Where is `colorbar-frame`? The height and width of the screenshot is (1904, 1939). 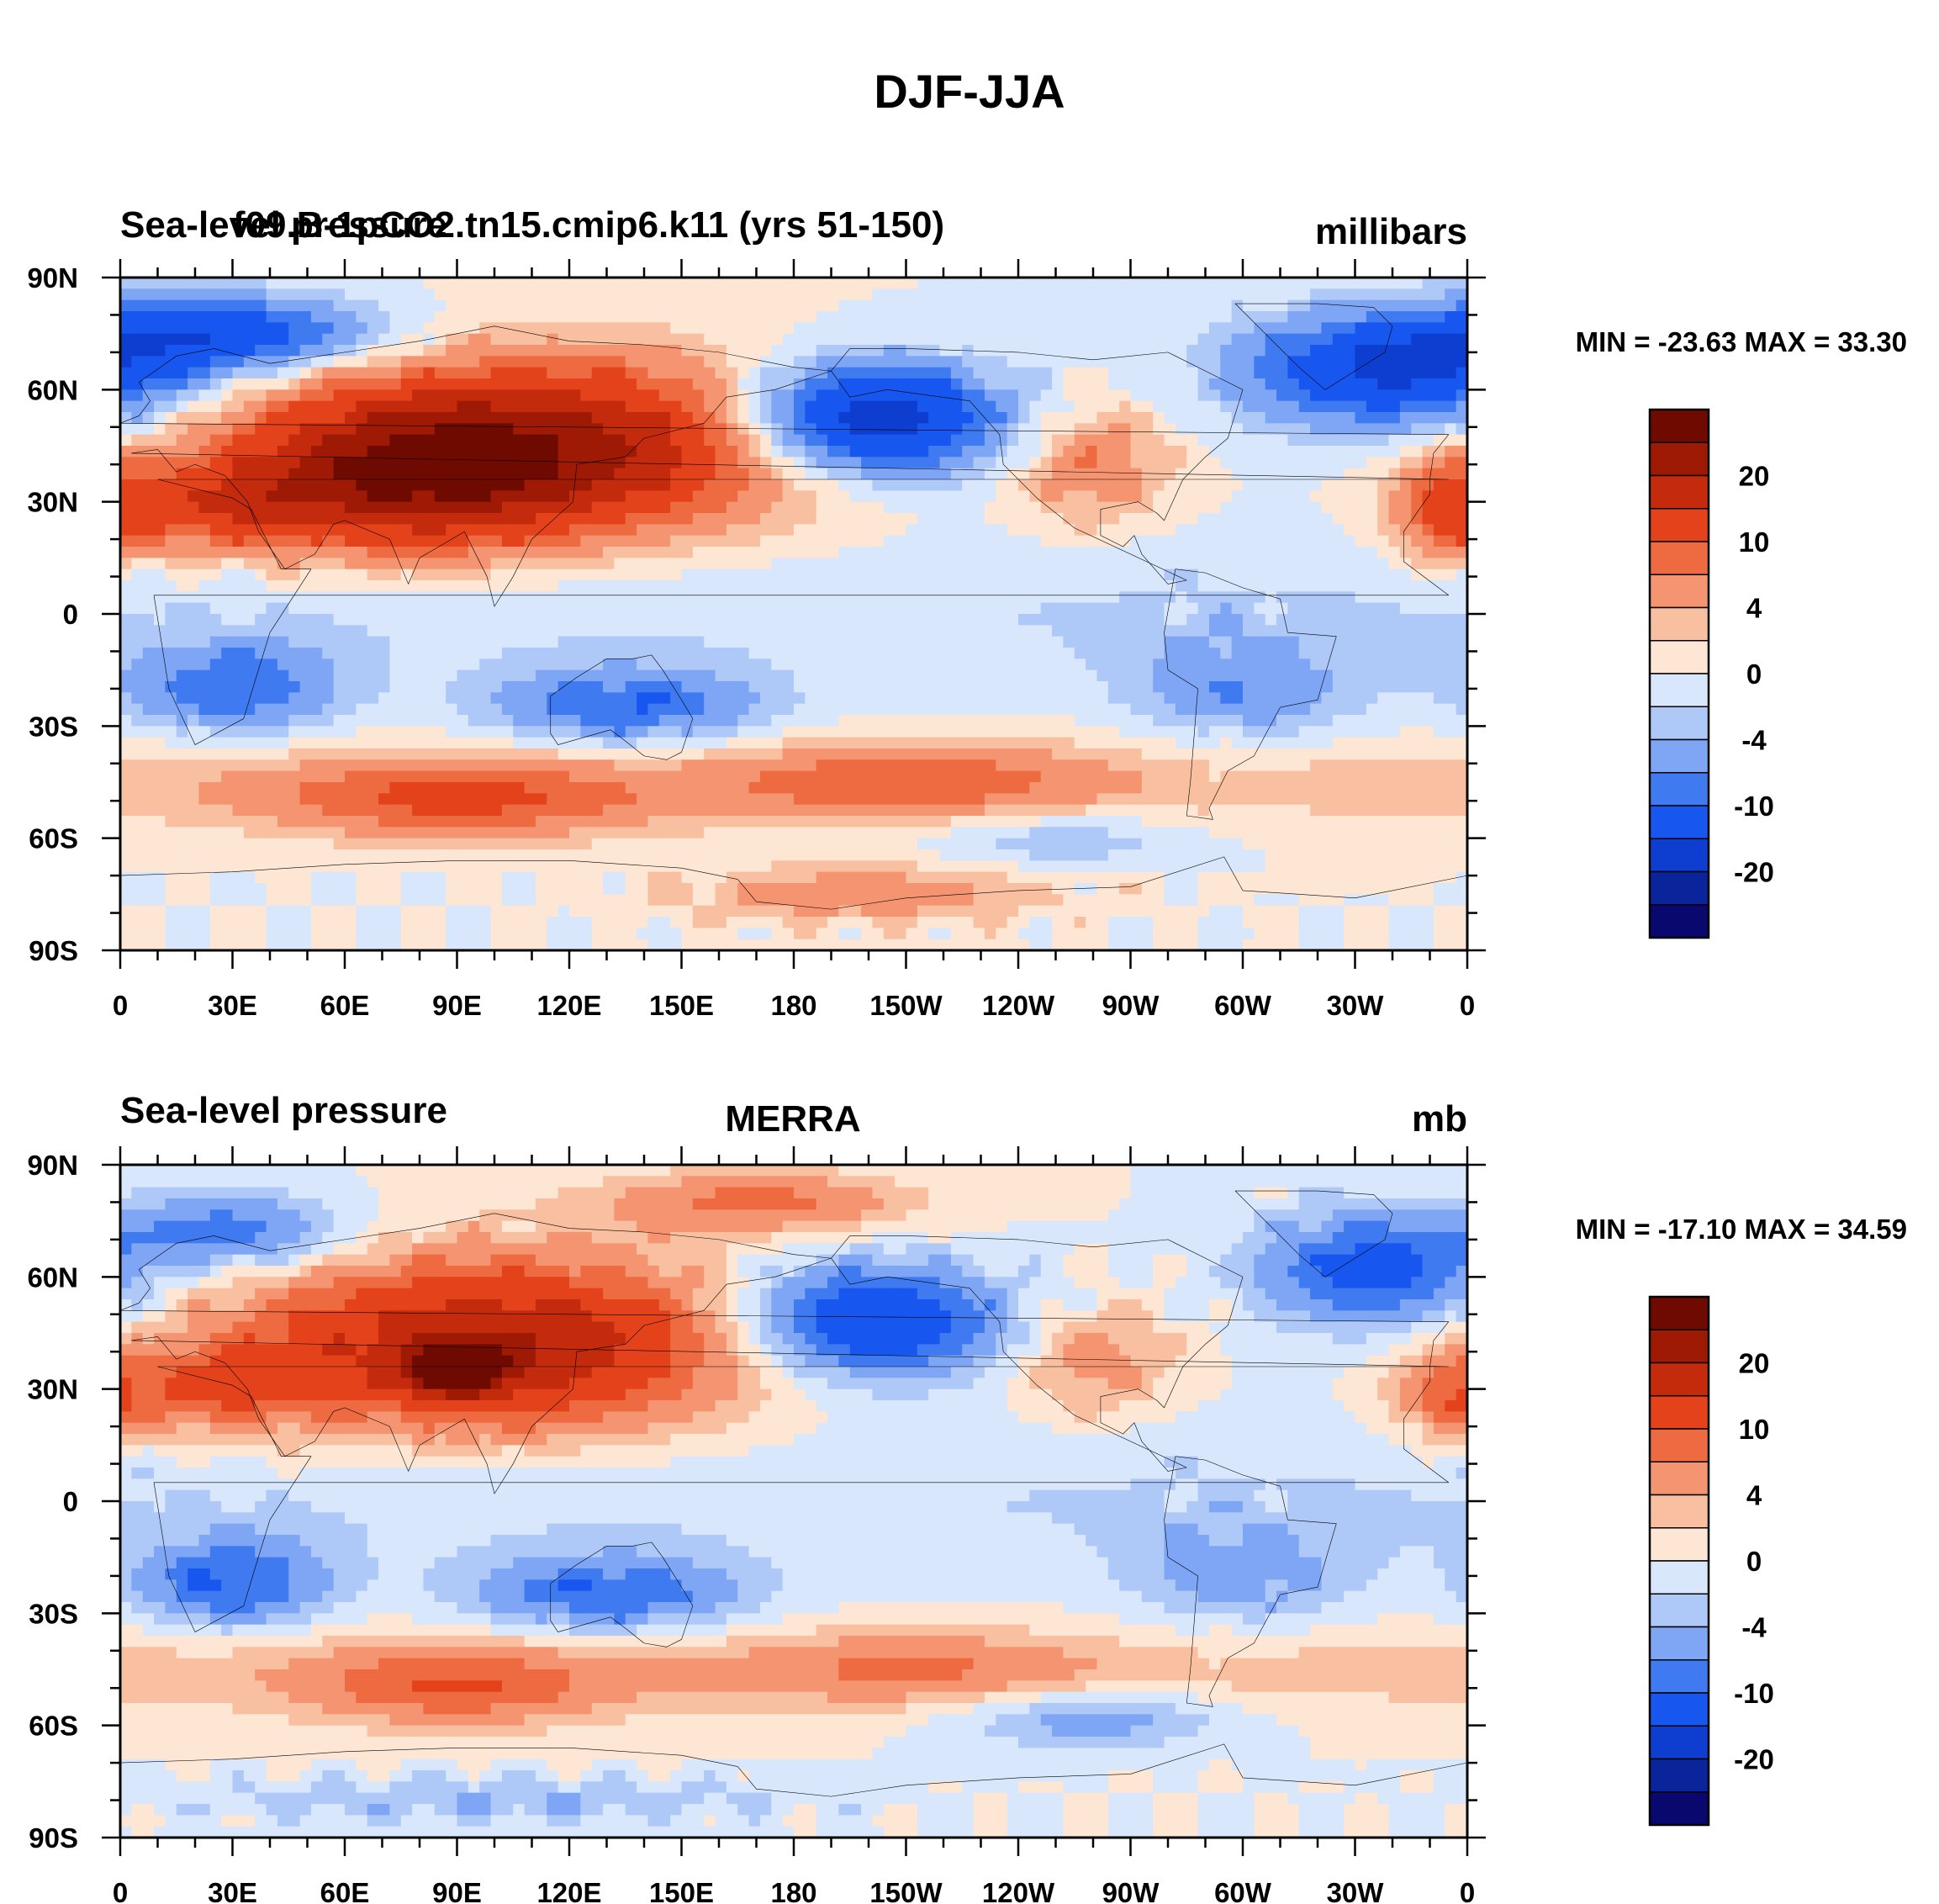 colorbar-frame is located at coordinates (1679, 673).